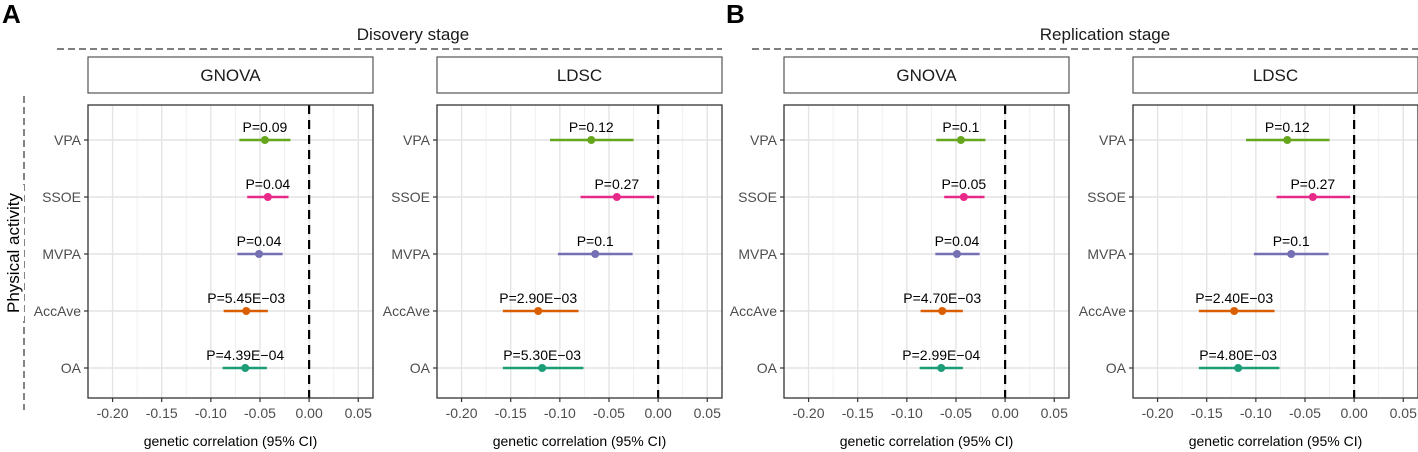 The width and height of the screenshot is (1418, 452). I want to click on p-value-label-vpa: P=0.09, so click(265, 127).